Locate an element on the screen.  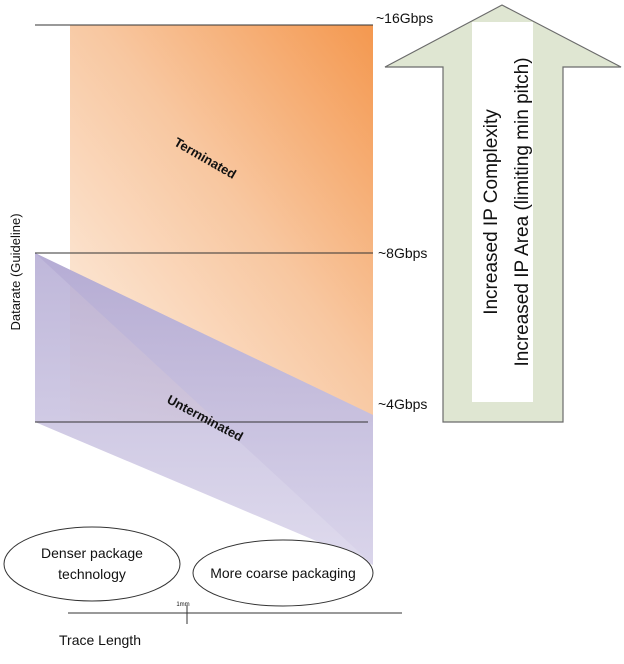
x-tick-label: 1mm is located at coordinates (182, 605).